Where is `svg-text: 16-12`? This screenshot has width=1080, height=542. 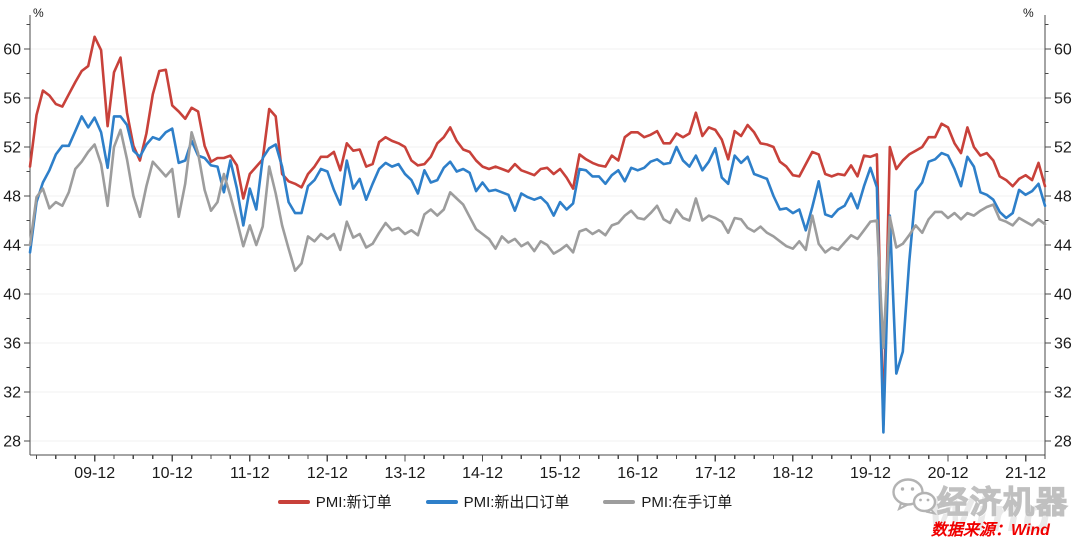 svg-text: 16-12 is located at coordinates (637, 473).